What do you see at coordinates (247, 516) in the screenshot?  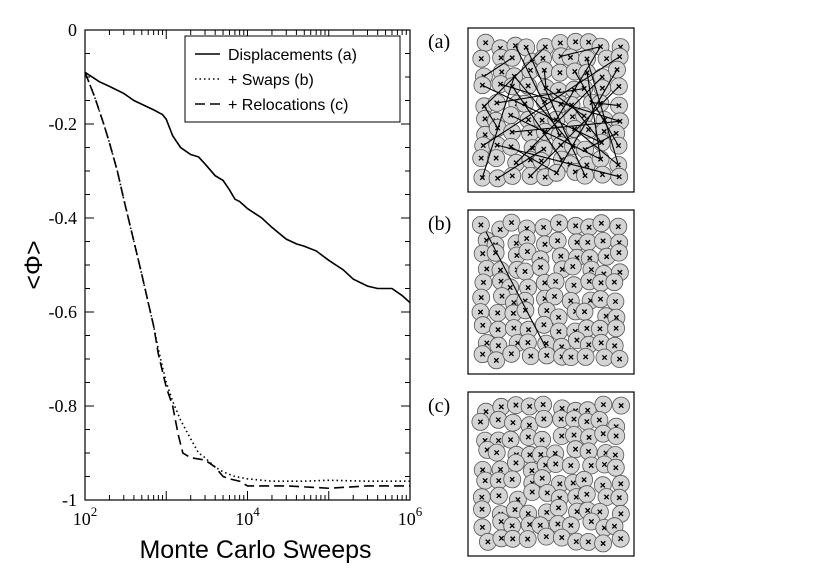 I see `x-tick-label: 104` at bounding box center [247, 516].